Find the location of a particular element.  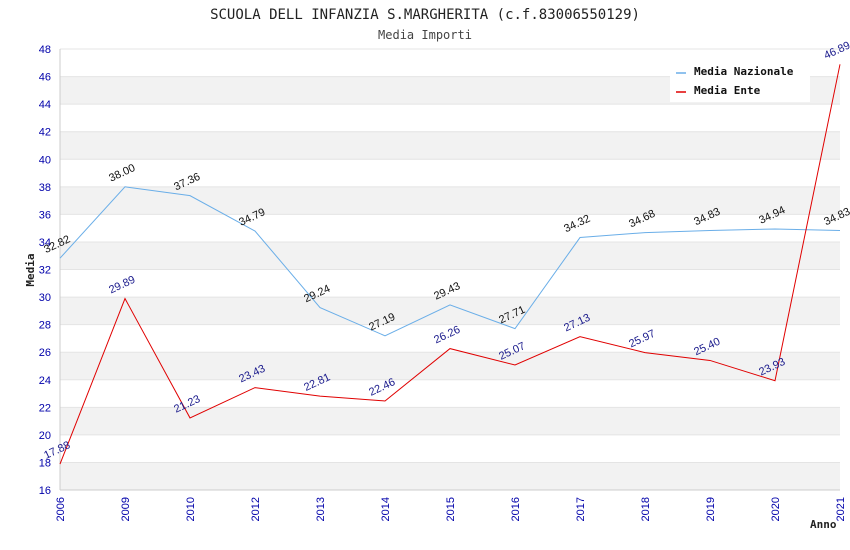

x-tick-label: 2009 is located at coordinates (126, 509).